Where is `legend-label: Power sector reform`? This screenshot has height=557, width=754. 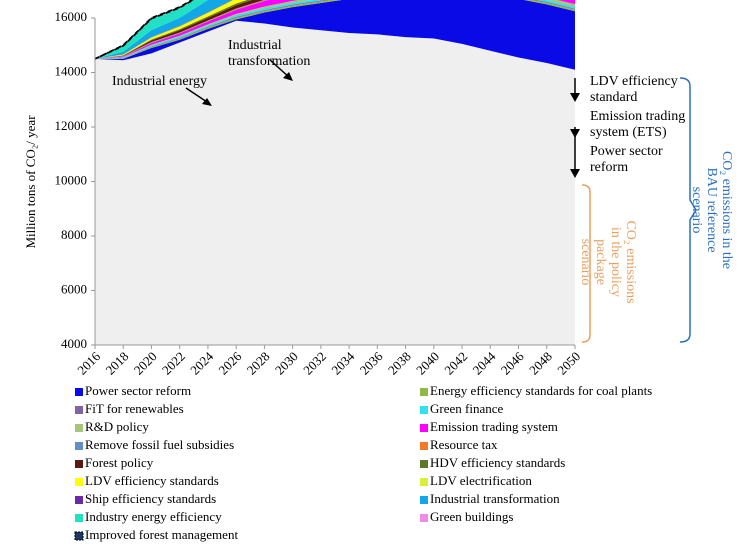 legend-label: Power sector reform is located at coordinates (138, 390).